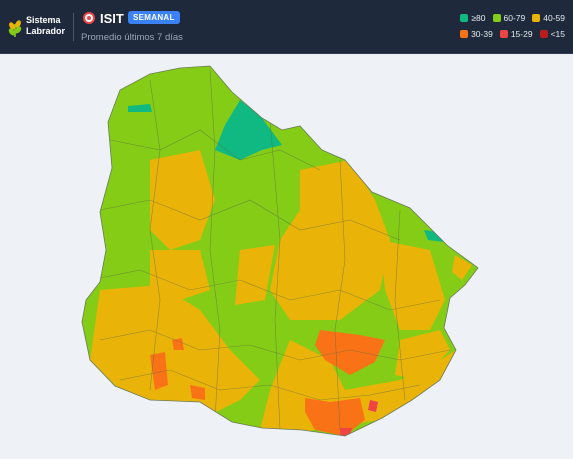  I want to click on legend-item: 15-29, so click(516, 34).